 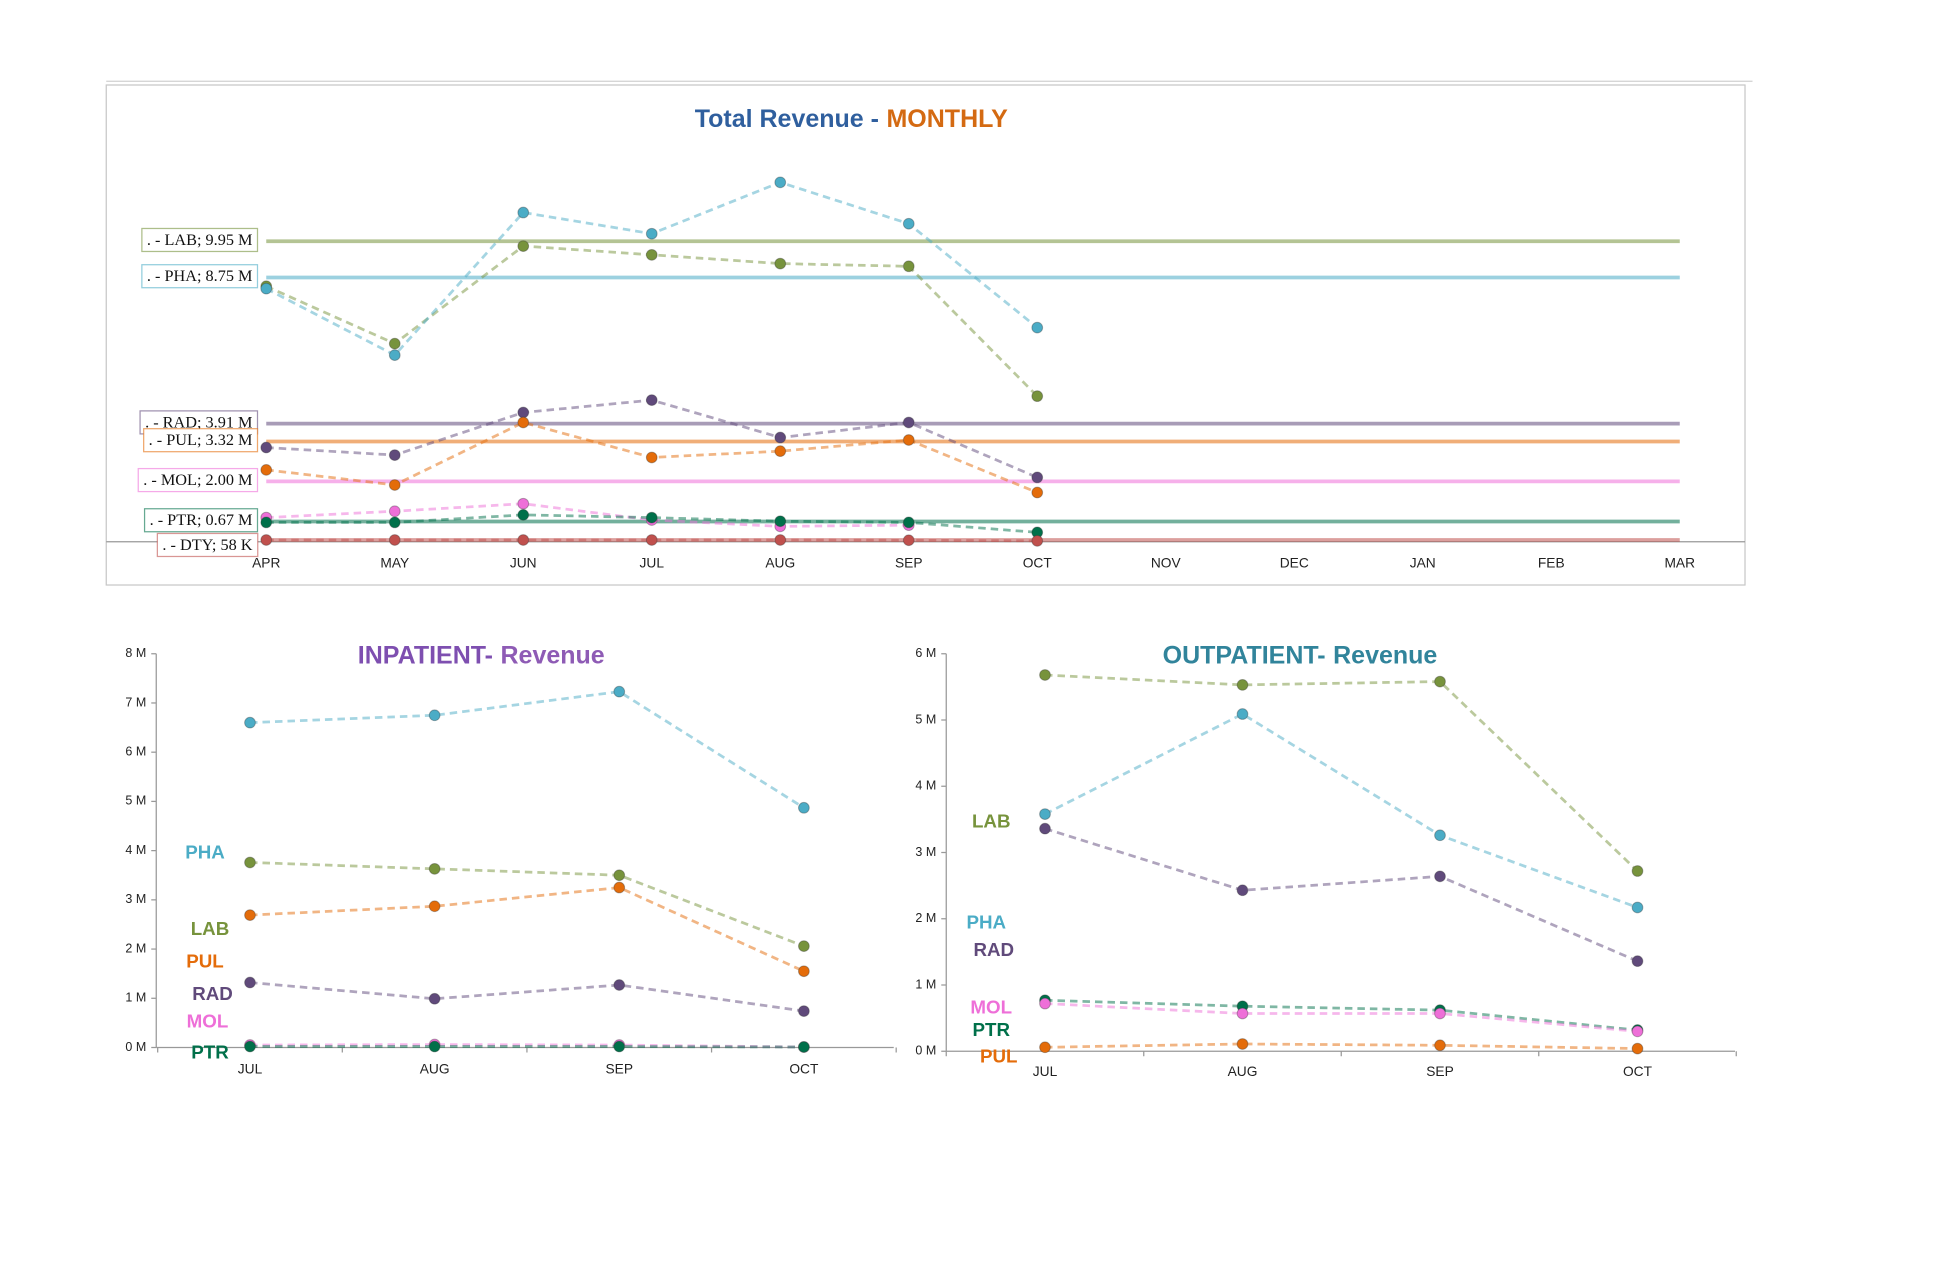 What do you see at coordinates (135, 1047) in the screenshot?
I see `y-tick-label: 0 M` at bounding box center [135, 1047].